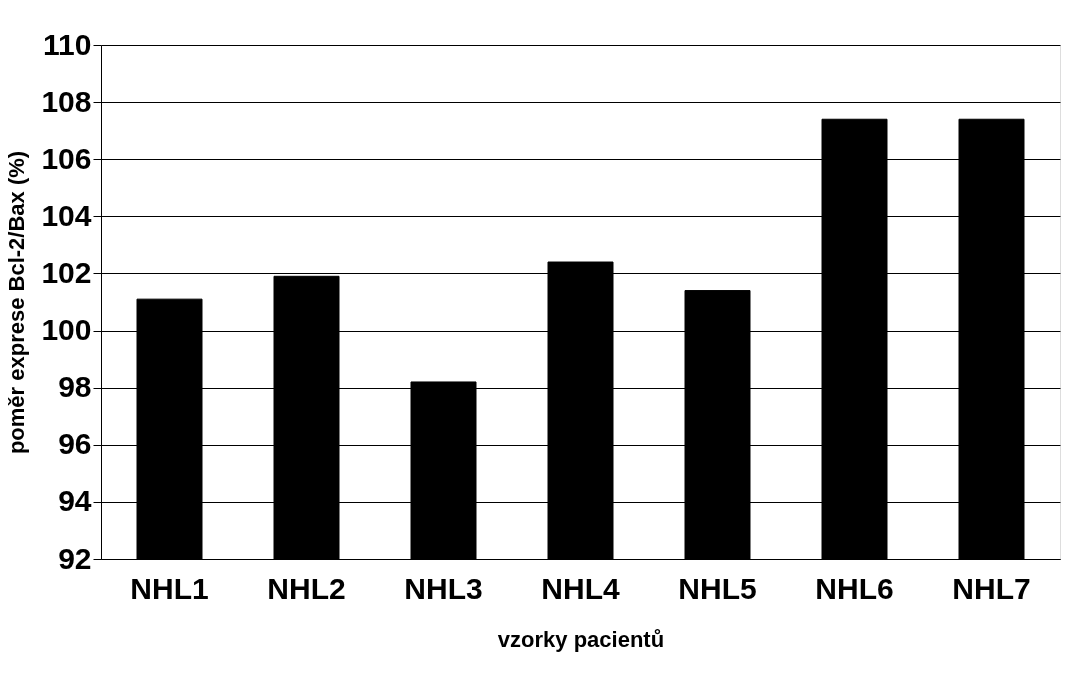 Image resolution: width=1075 pixels, height=690 pixels. Describe the element at coordinates (581, 639) in the screenshot. I see `x-axis-title: vzorky pacientů` at that location.